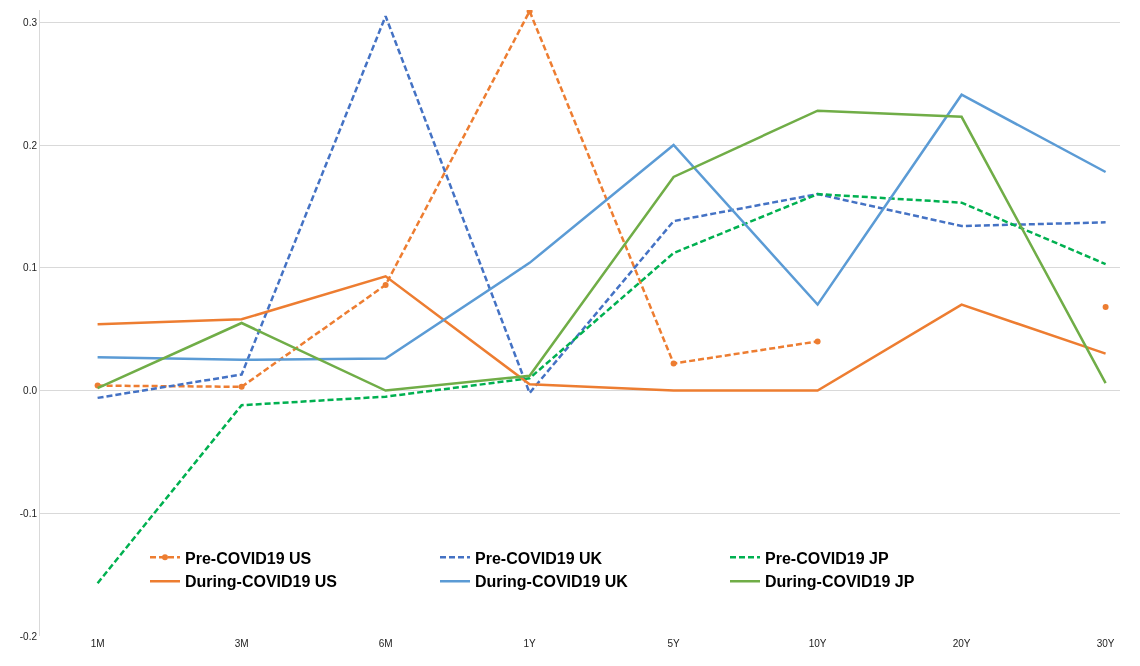  What do you see at coordinates (530, 643) in the screenshot?
I see `x-tick-label: 1Y` at bounding box center [530, 643].